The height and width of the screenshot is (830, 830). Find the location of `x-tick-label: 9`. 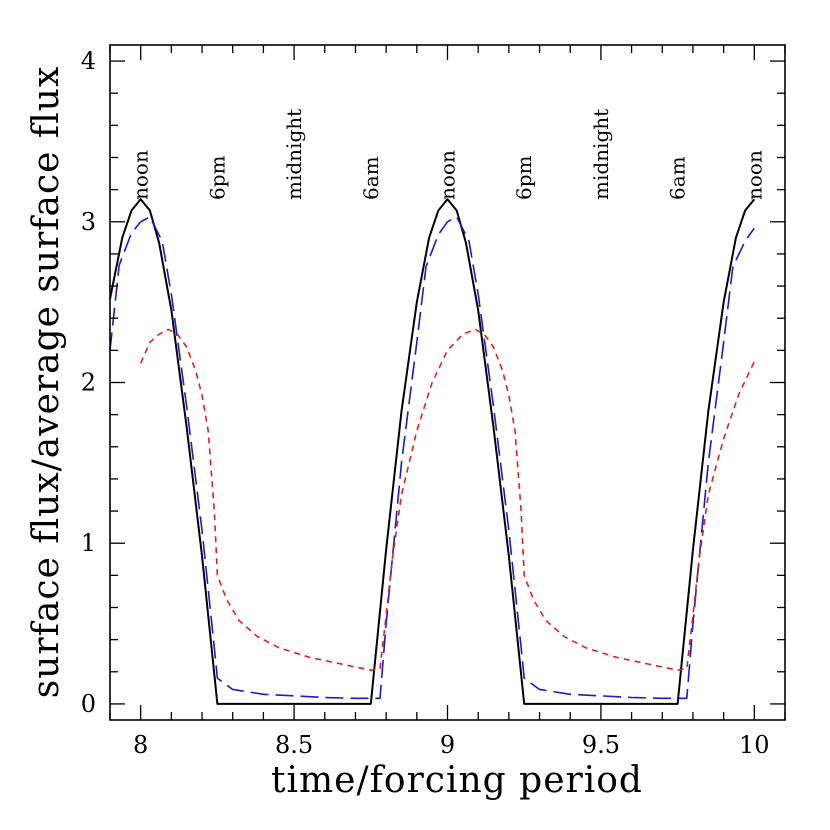

x-tick-label: 9 is located at coordinates (447, 745).